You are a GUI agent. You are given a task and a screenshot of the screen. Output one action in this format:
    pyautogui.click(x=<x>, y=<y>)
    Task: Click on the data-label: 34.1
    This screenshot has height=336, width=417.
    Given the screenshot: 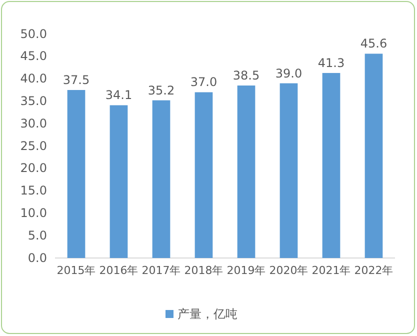 What is the action you would take?
    pyautogui.click(x=118, y=95)
    